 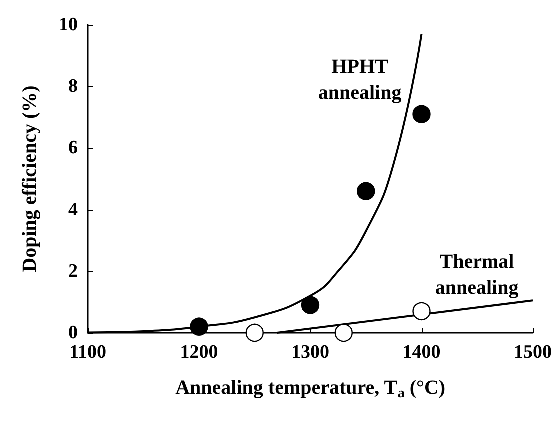 What do you see at coordinates (68, 25) in the screenshot?
I see `y-tick-label: 10` at bounding box center [68, 25].